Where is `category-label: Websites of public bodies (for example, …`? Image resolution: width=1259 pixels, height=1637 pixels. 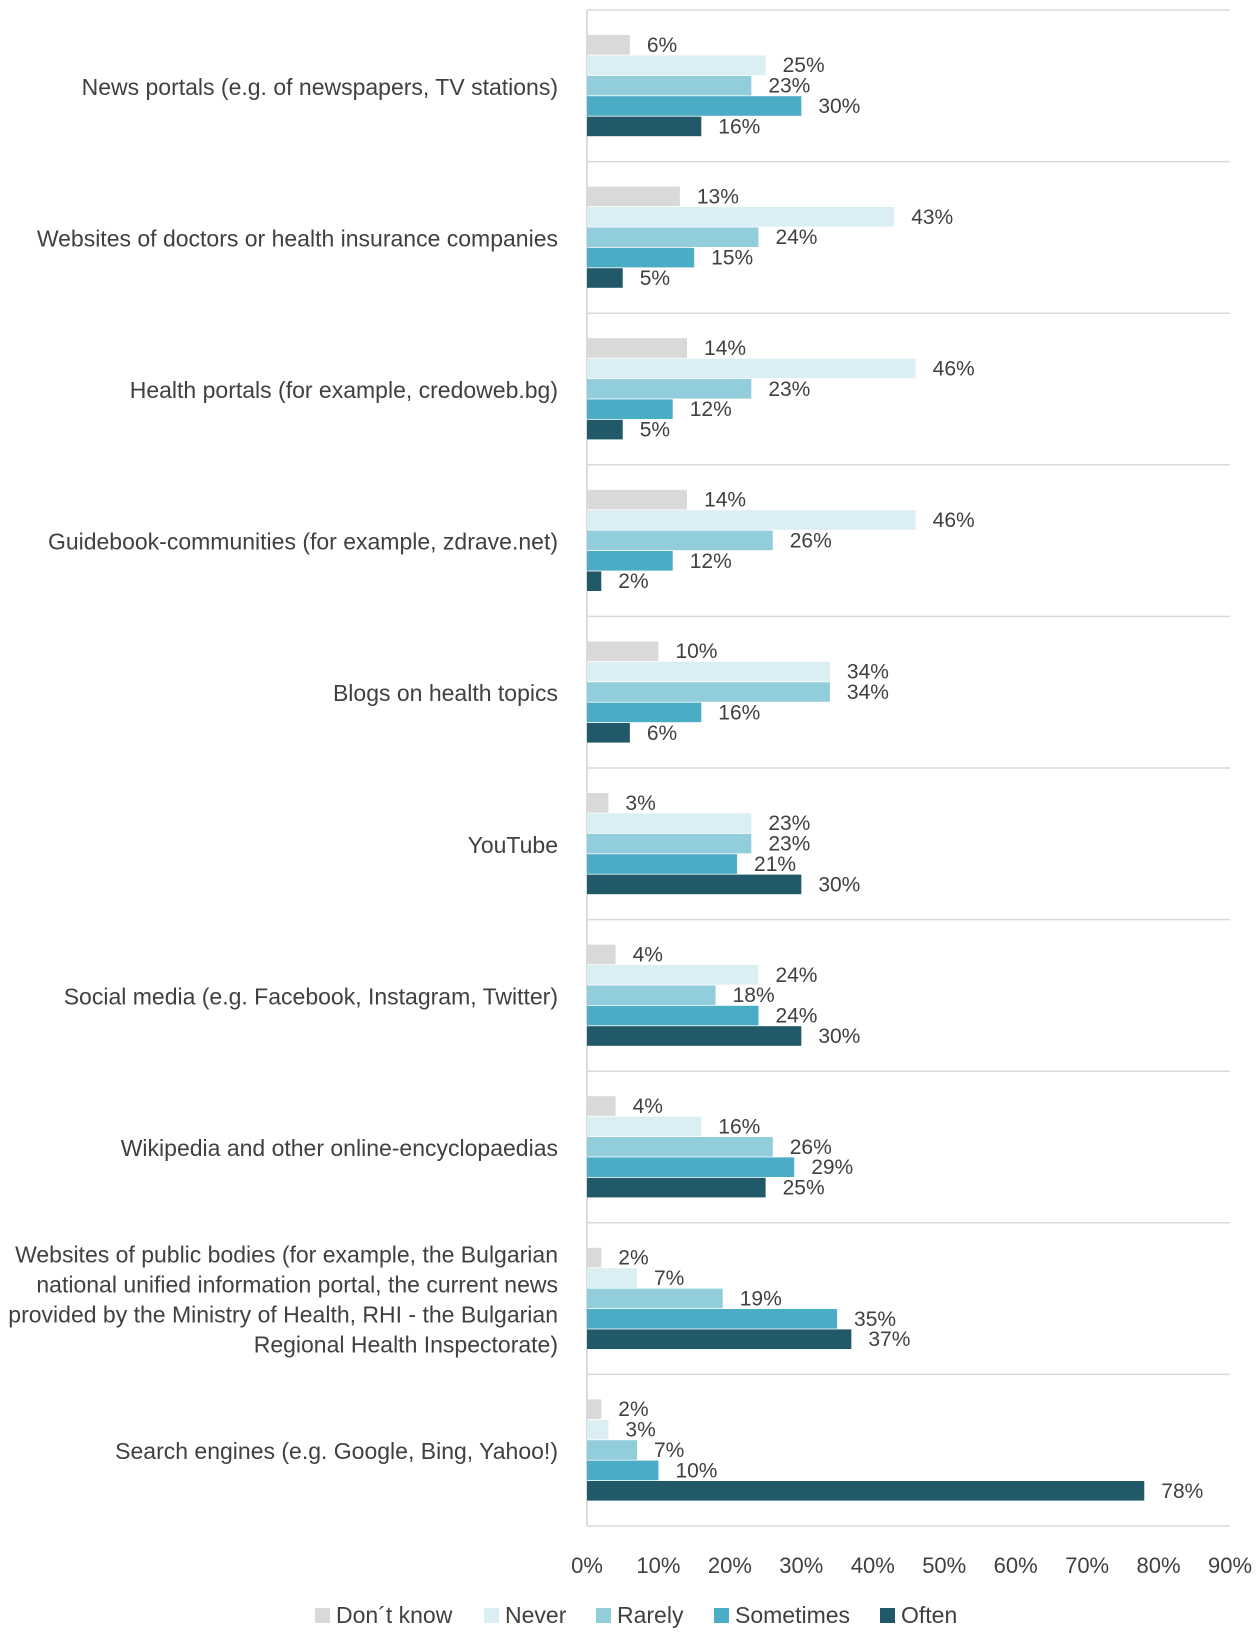 category-label: Websites of public bodies (for example, … is located at coordinates (286, 1255).